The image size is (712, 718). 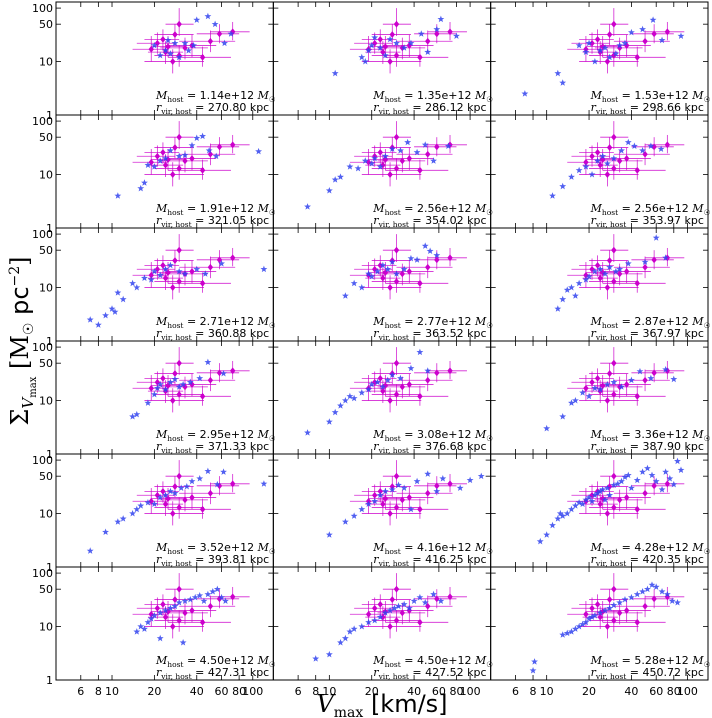 What do you see at coordinates (594, 446) in the screenshot?
I see `rvir-symbol: r` at bounding box center [594, 446].